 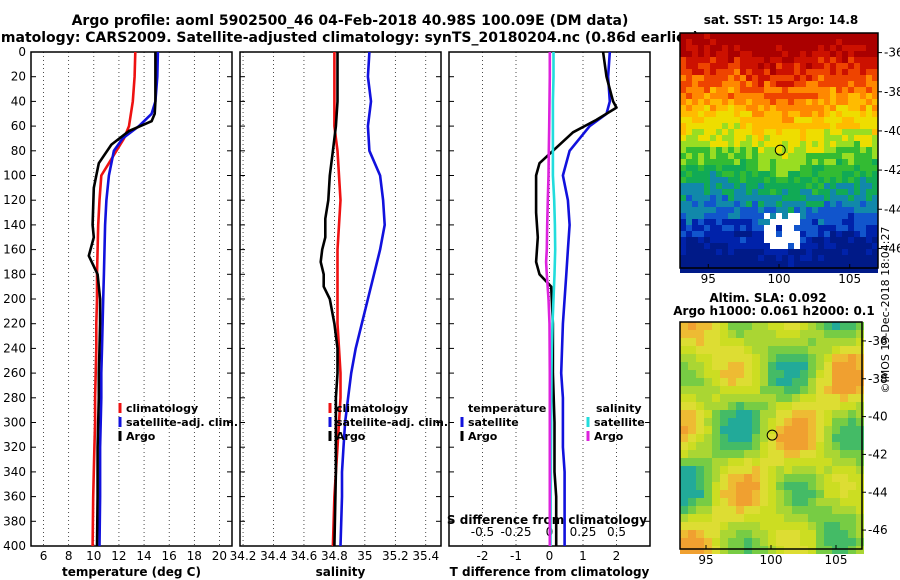 I want to click on y-tick-label: 320, so click(x=14, y=447).